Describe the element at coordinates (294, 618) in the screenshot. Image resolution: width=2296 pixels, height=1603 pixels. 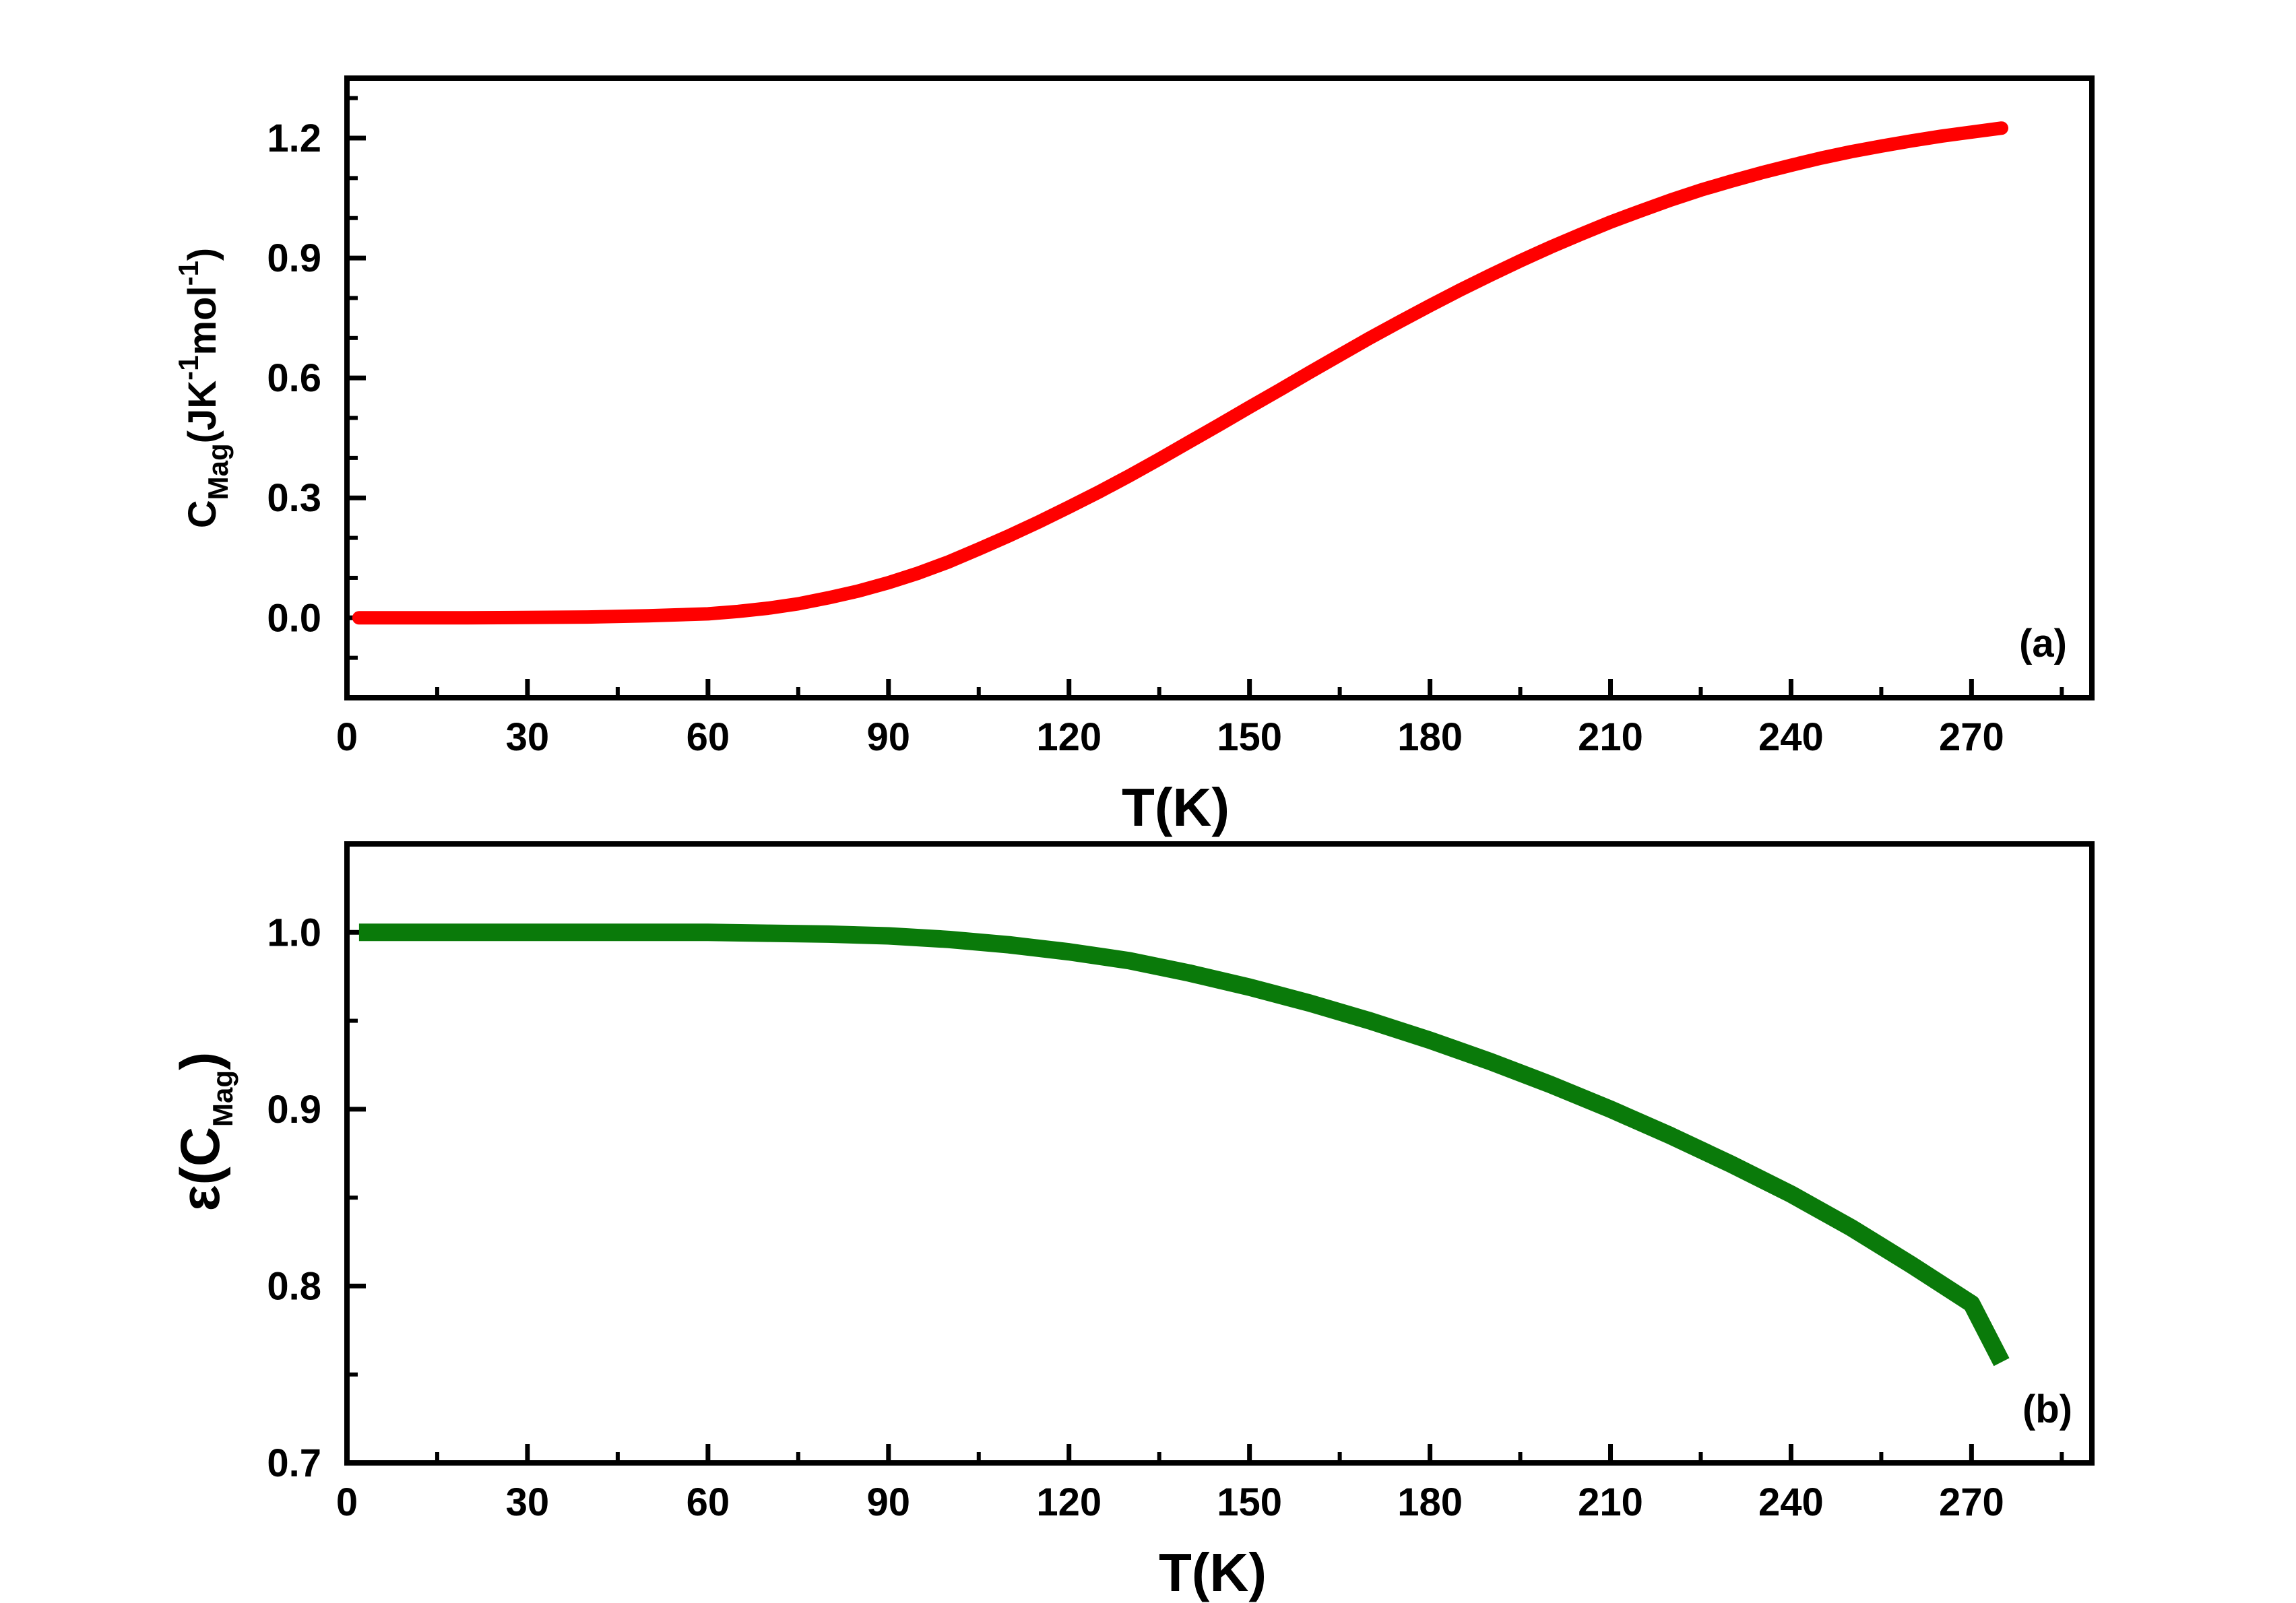
I see `y-tick-label: 0.0` at that location.